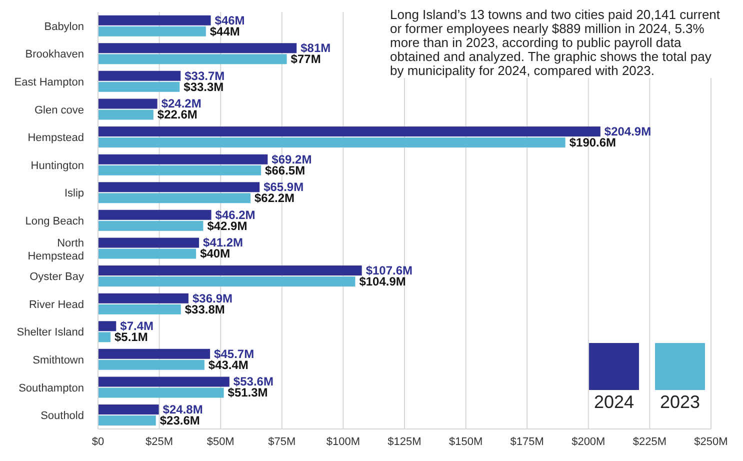 The image size is (743, 461). Describe the element at coordinates (98, 442) in the screenshot. I see `x-tick-label: $0` at that location.